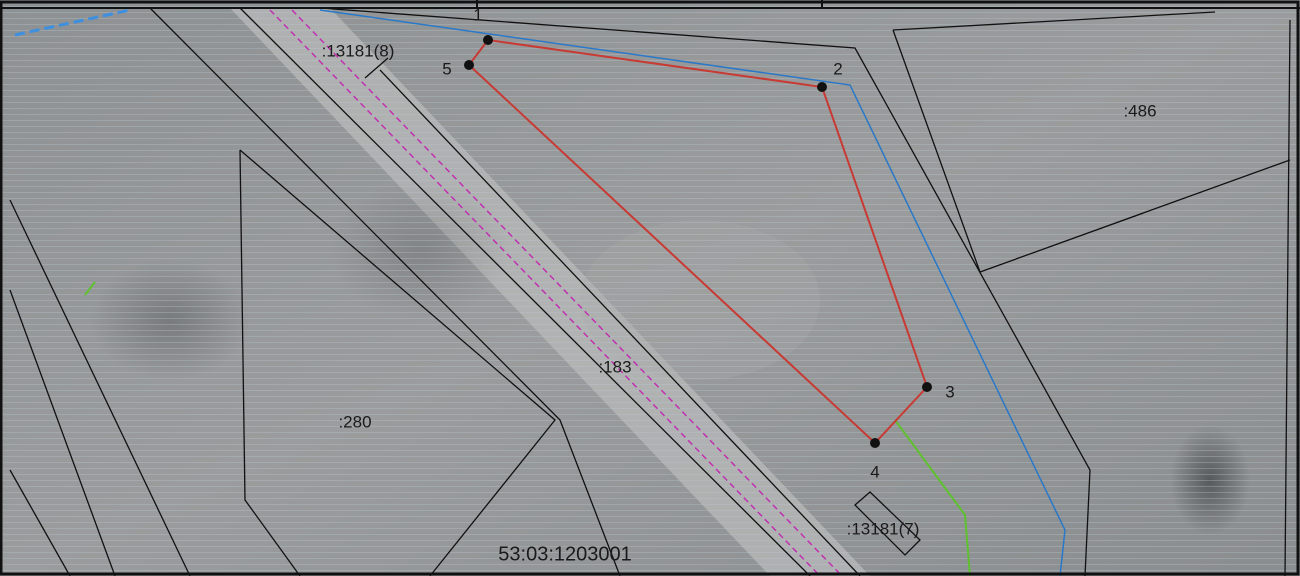 The width and height of the screenshot is (1300, 576). Describe the element at coordinates (614, 366) in the screenshot. I see `parcel-label: :183` at that location.